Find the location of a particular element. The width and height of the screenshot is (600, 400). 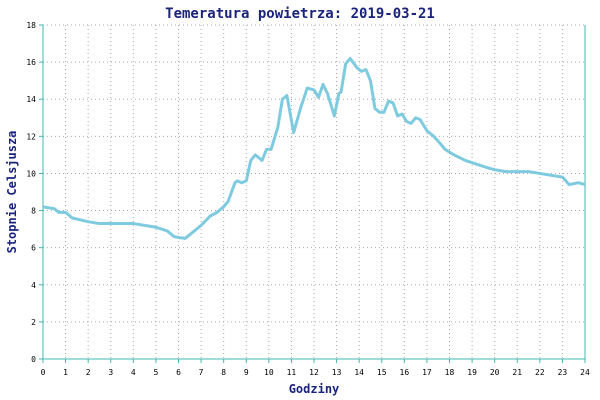

x-tick-label: 1 is located at coordinates (65, 372).